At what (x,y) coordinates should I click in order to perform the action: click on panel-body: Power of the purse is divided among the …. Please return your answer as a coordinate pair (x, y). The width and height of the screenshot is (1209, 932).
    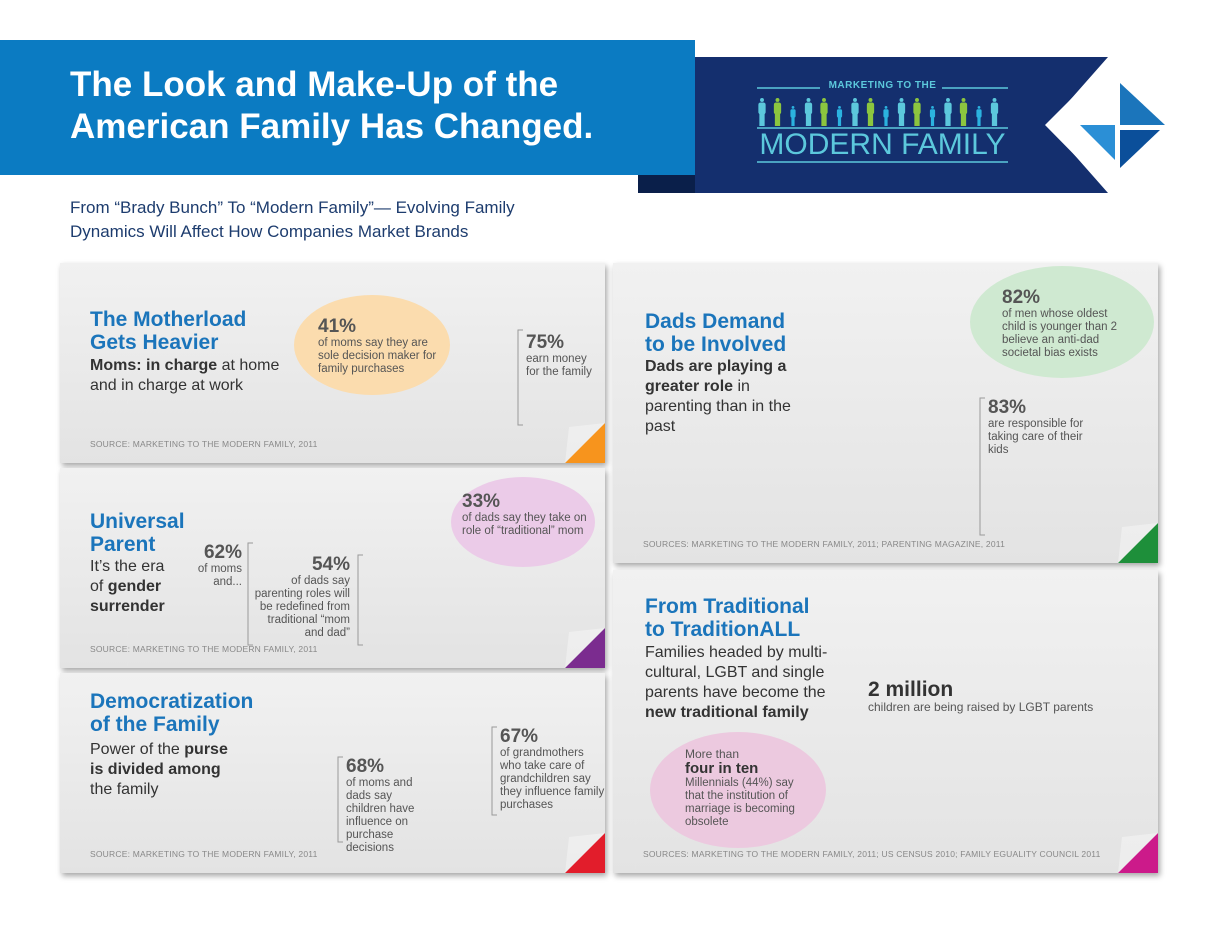
    Looking at the image, I should click on (165, 770).